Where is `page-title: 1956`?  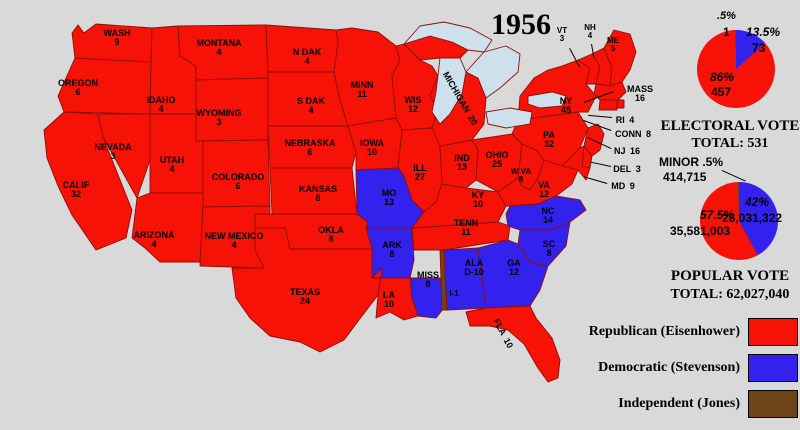
page-title: 1956 is located at coordinates (521, 24).